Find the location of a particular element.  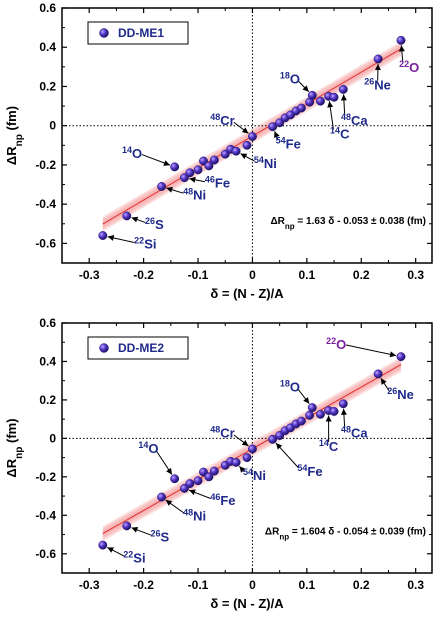

y-axis-label-unit: (fm) is located at coordinates (11, 120).